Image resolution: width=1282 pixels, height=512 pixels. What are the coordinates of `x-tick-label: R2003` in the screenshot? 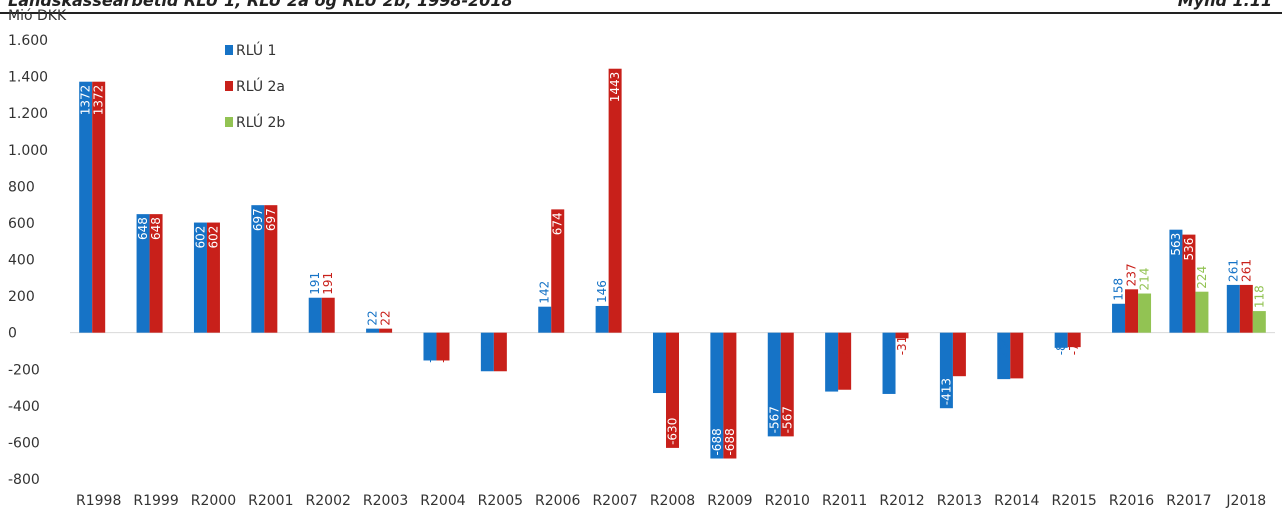 It's located at (385, 501).